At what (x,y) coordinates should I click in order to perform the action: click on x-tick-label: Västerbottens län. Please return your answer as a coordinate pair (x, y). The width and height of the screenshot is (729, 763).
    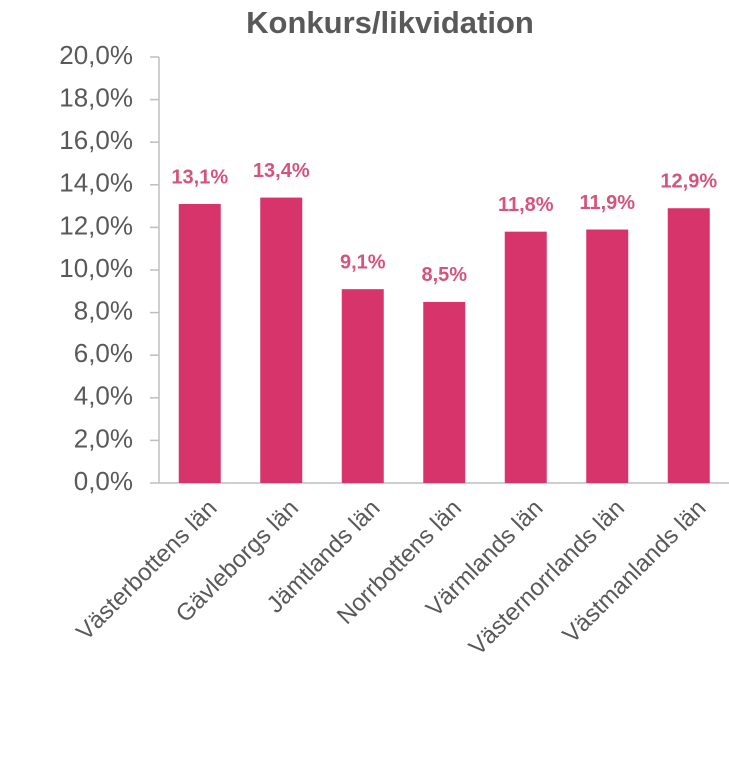
    Looking at the image, I should click on (146, 570).